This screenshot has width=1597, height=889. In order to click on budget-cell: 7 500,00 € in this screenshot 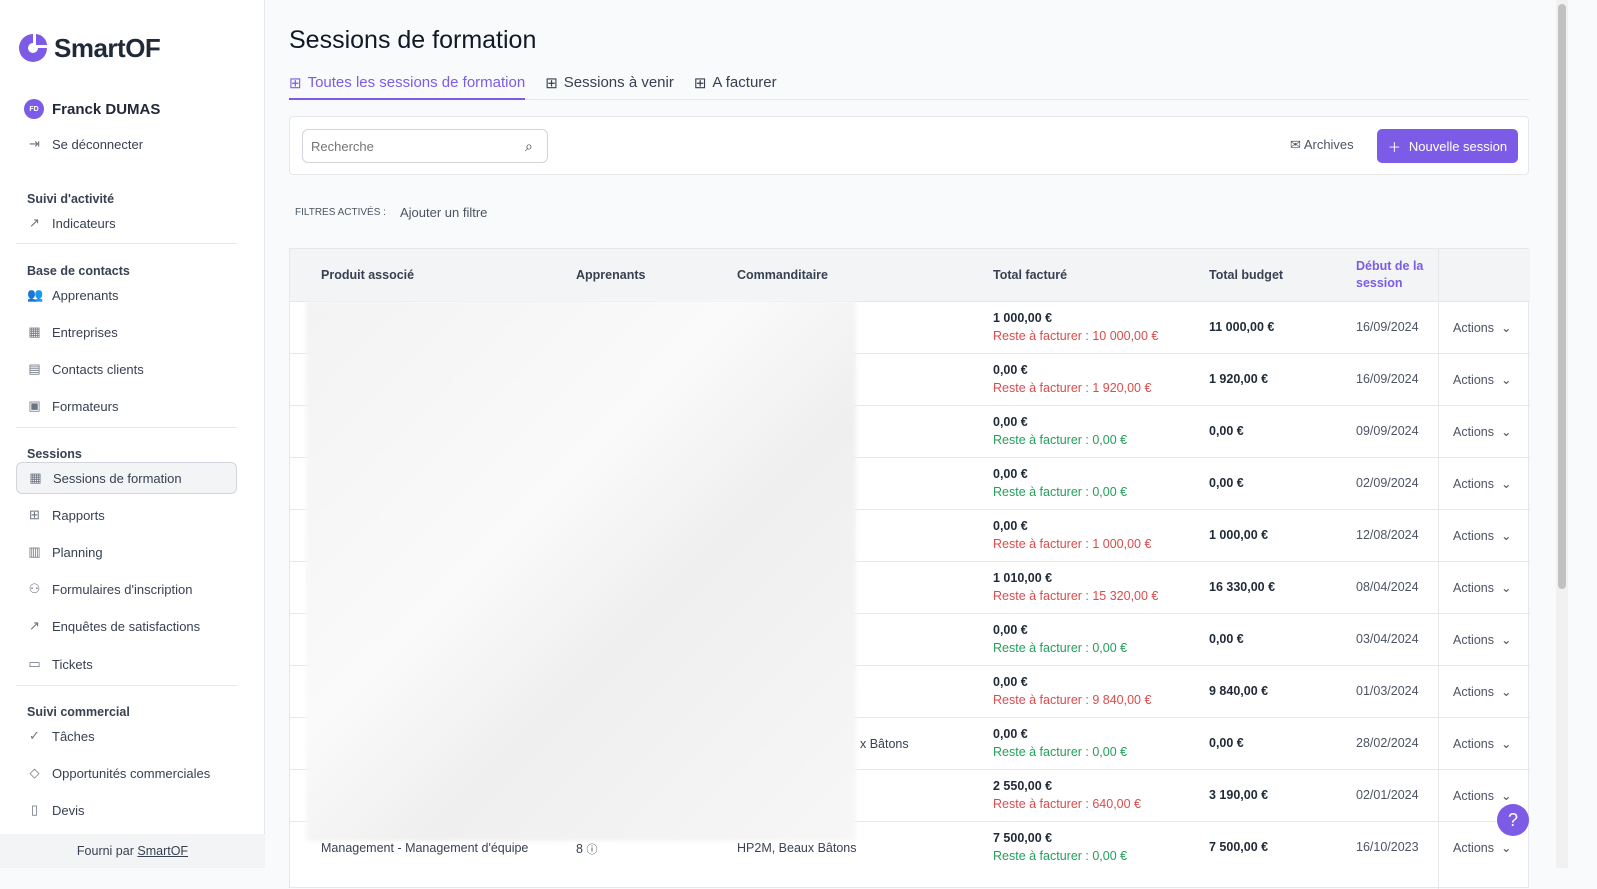, I will do `click(1239, 847)`.